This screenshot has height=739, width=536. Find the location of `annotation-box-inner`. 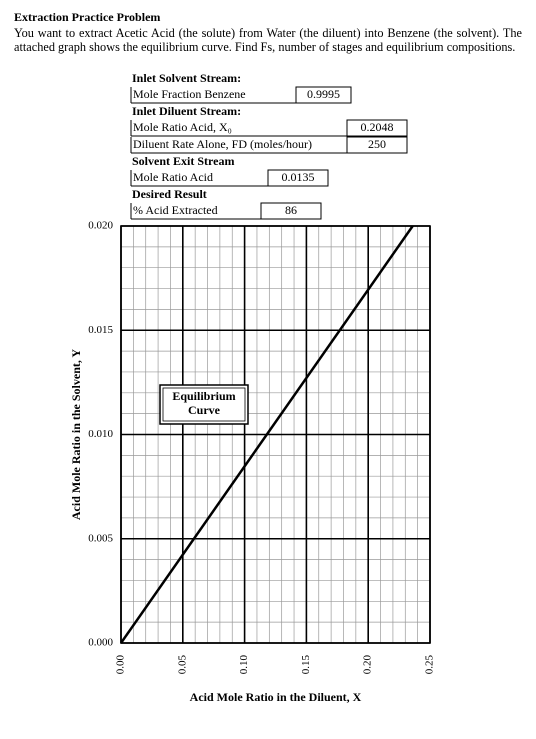

annotation-box-inner is located at coordinates (204, 404).